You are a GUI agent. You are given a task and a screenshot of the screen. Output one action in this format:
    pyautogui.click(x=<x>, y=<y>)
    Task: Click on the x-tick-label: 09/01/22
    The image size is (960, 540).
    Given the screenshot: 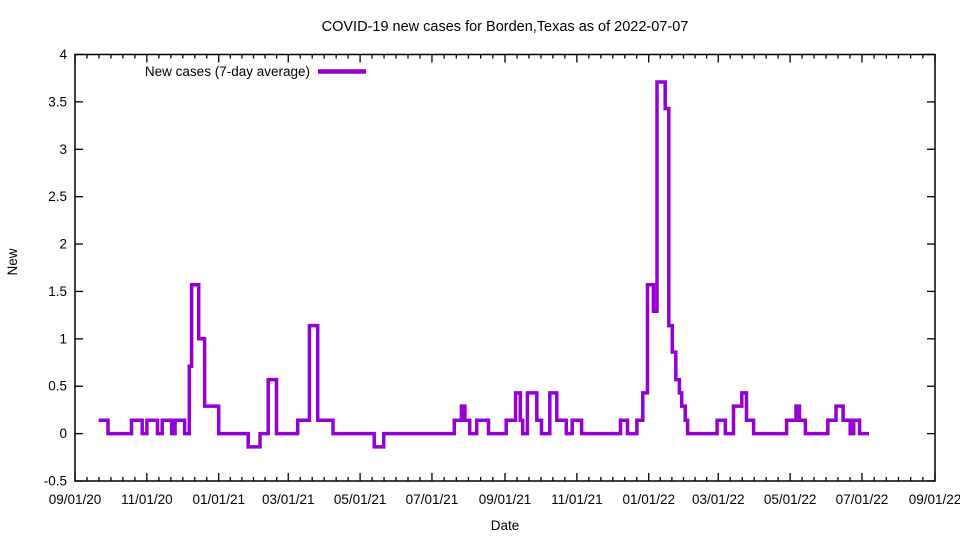 What is the action you would take?
    pyautogui.click(x=934, y=499)
    